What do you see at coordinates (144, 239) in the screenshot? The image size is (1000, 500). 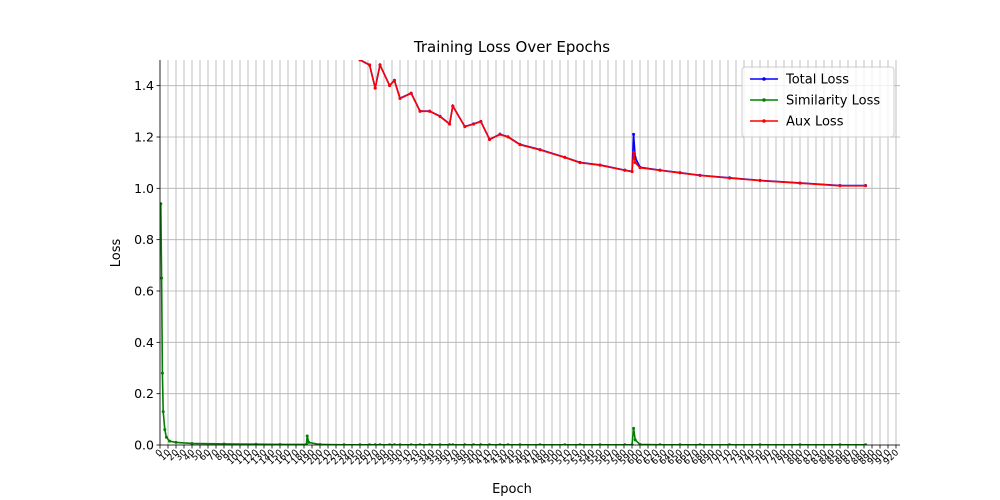 I see `y-tick-label: 0.8` at bounding box center [144, 239].